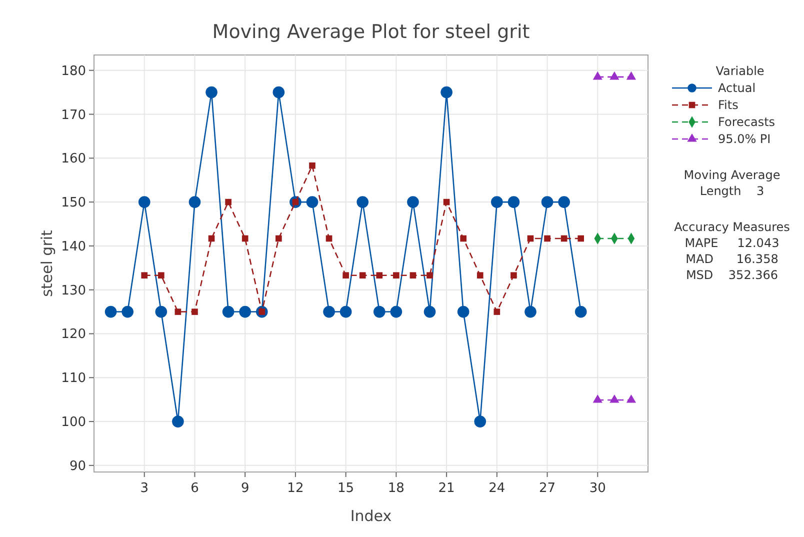 This screenshot has width=804, height=537. I want to click on y-tick-label: 170, so click(73, 115).